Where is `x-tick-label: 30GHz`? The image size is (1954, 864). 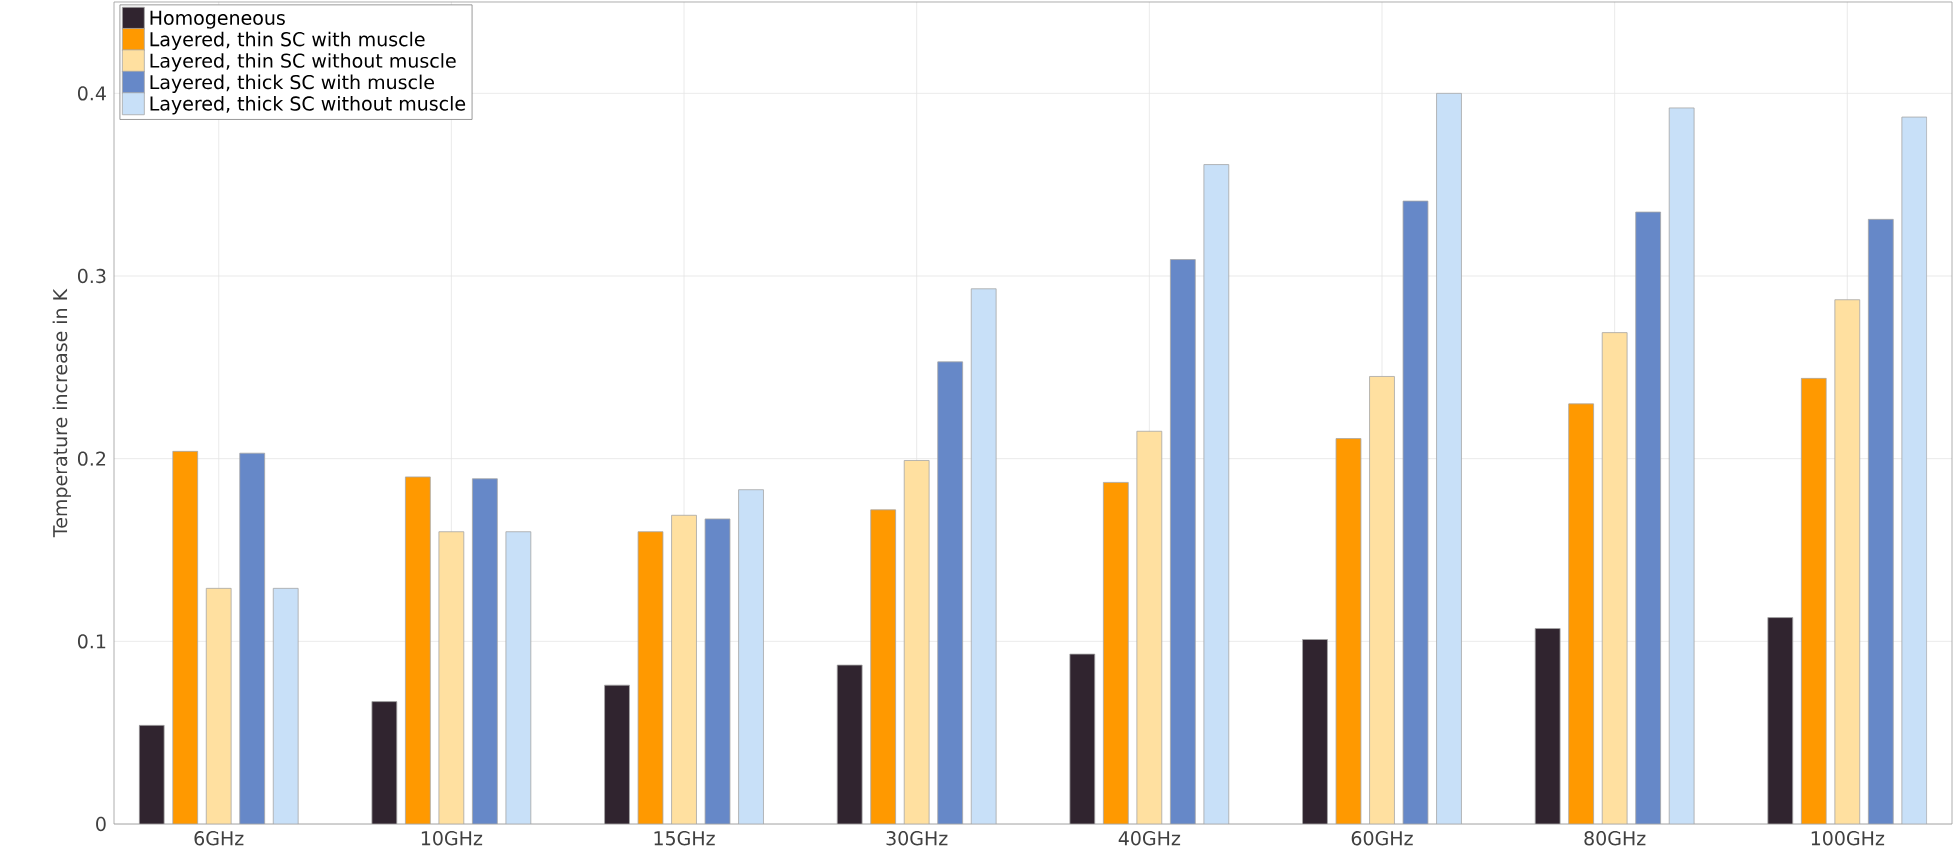
x-tick-label: 30GHz is located at coordinates (917, 838).